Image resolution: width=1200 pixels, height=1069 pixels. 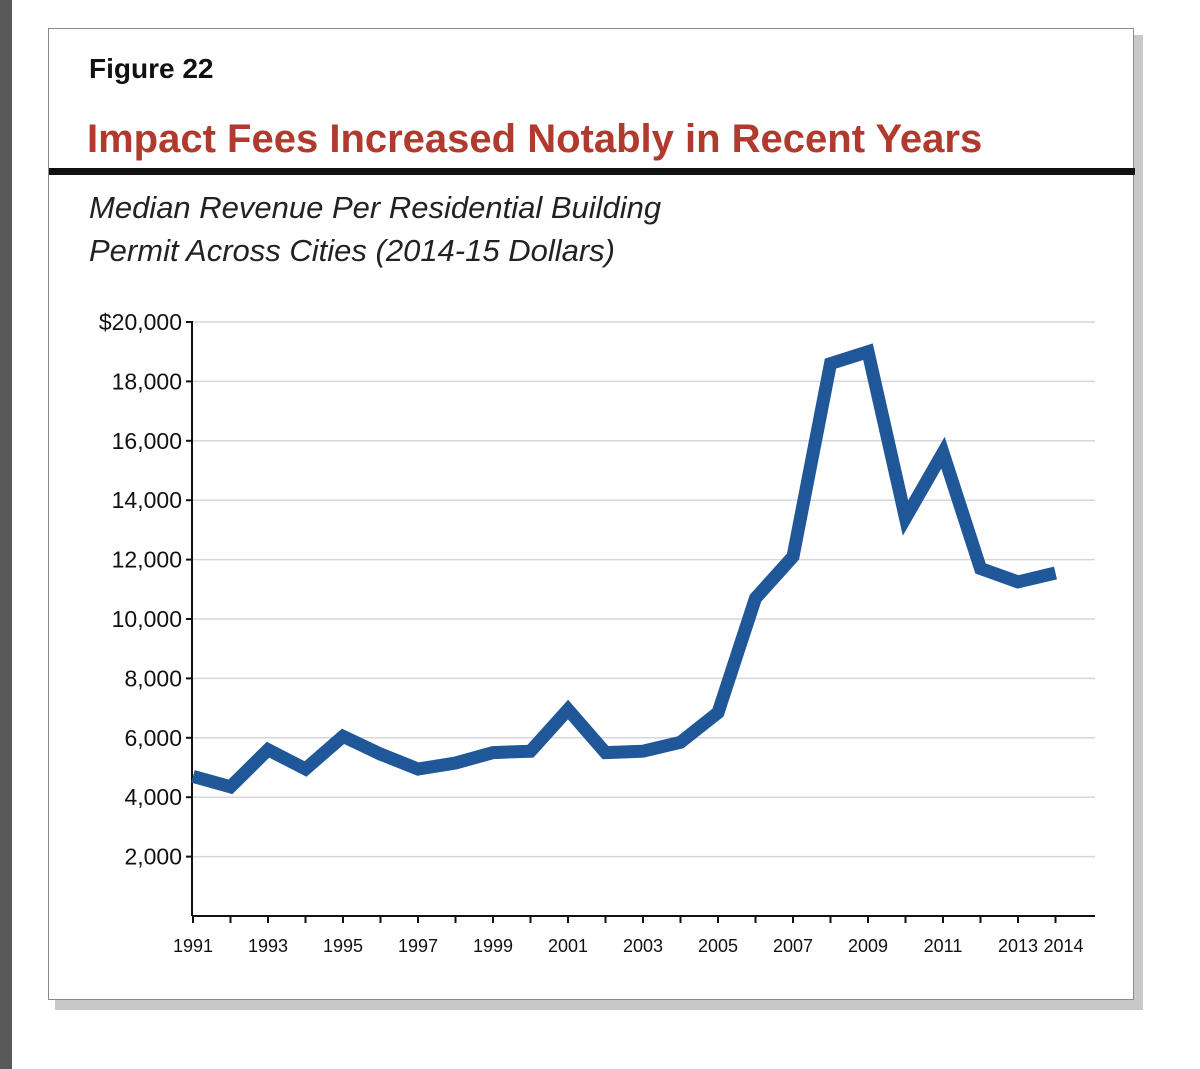 I want to click on left-edge-strip, so click(x=6, y=534).